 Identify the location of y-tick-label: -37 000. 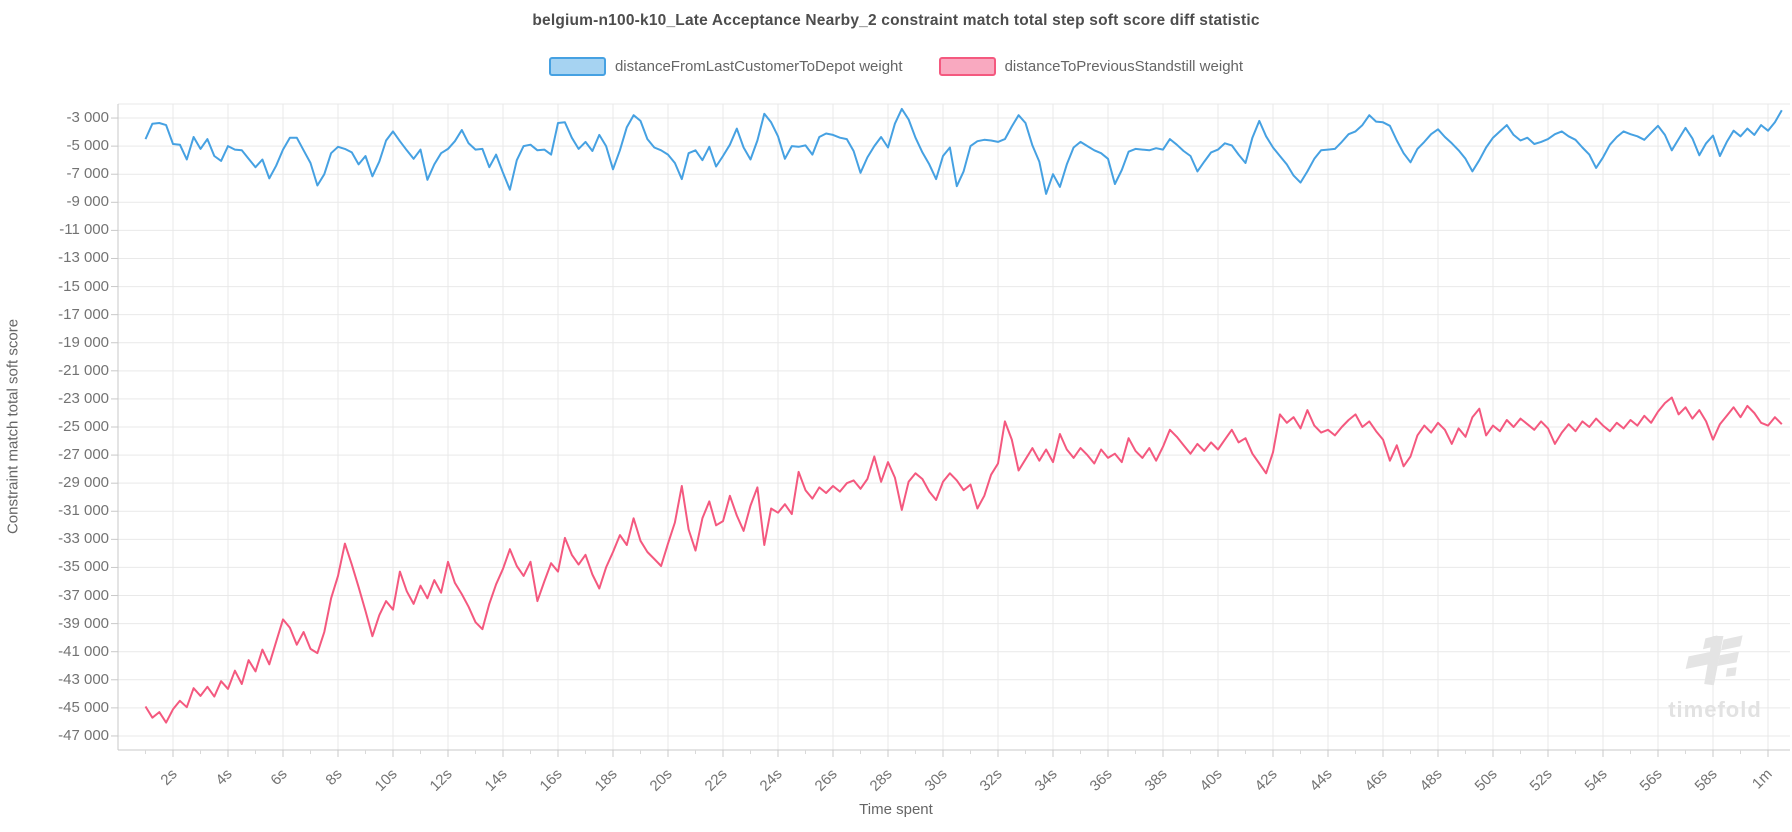
(83, 595).